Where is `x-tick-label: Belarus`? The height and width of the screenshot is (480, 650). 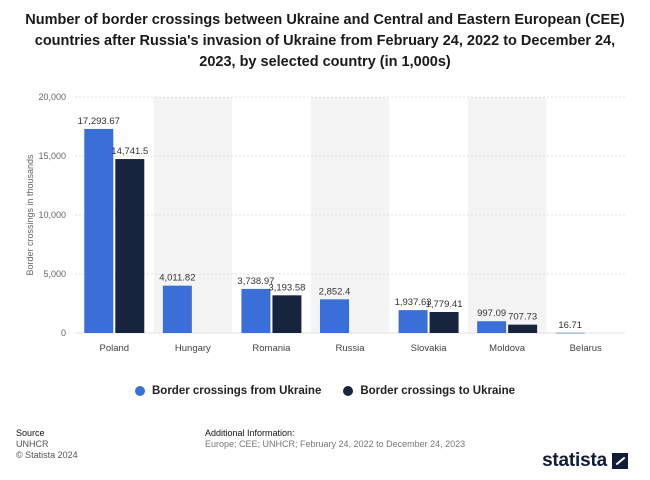 x-tick-label: Belarus is located at coordinates (586, 348).